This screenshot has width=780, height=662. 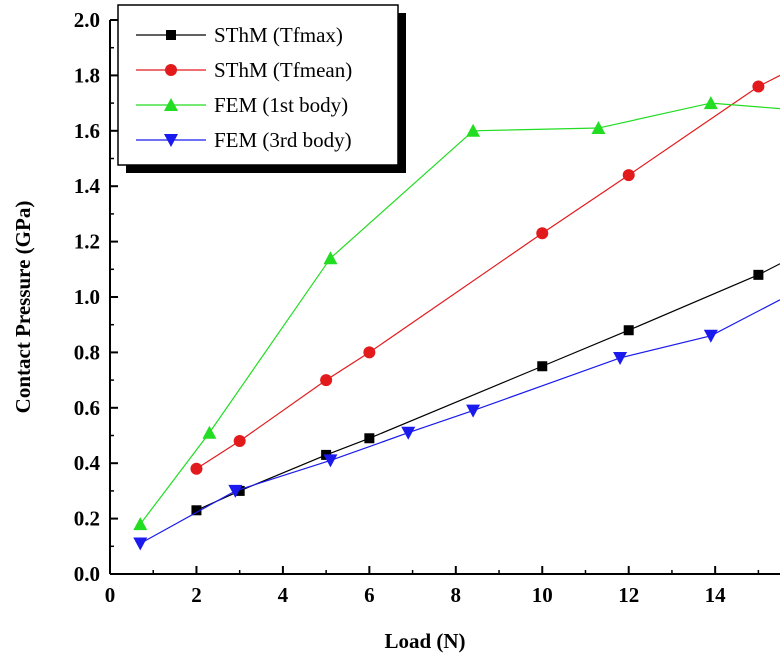 What do you see at coordinates (87, 242) in the screenshot?
I see `y-tick-label: 1.2` at bounding box center [87, 242].